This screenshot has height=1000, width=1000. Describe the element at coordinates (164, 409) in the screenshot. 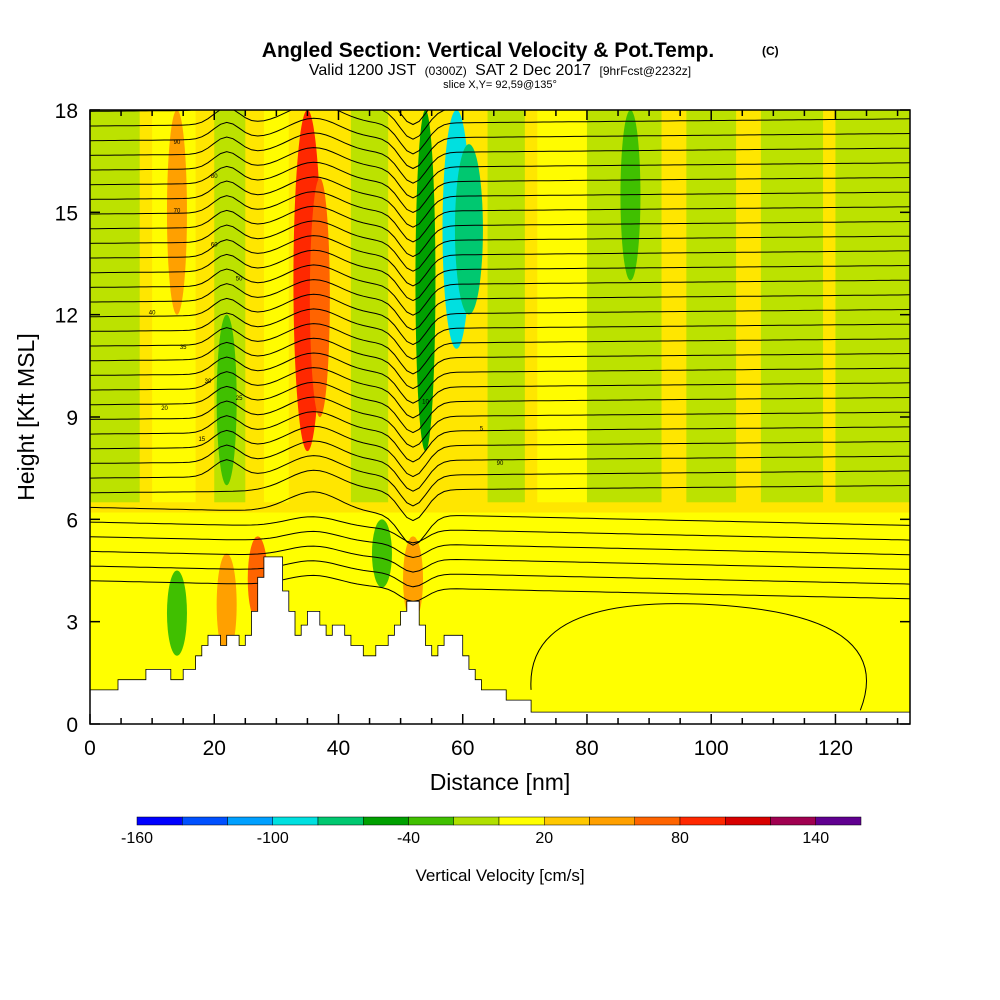

I see `isotherm-label: 20` at that location.